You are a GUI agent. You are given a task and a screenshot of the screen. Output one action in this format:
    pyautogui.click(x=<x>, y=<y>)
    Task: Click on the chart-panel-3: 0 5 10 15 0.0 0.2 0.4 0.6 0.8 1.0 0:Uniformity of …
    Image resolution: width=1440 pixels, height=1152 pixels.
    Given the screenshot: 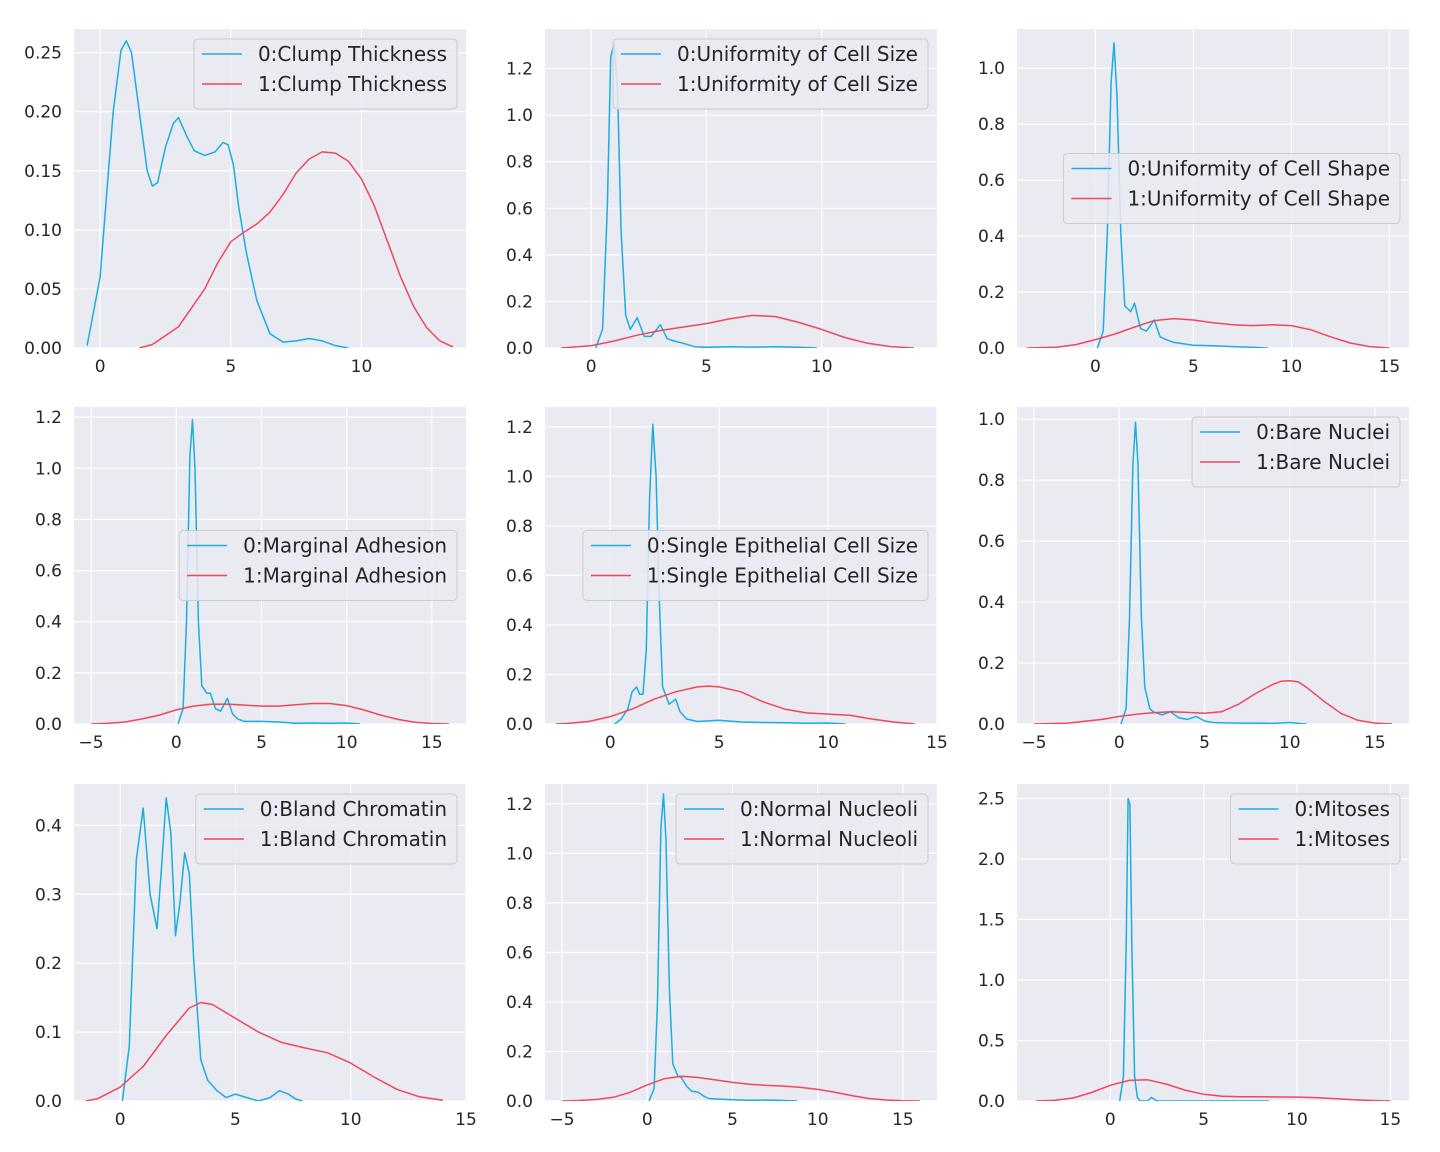 What is the action you would take?
    pyautogui.click(x=1193, y=203)
    